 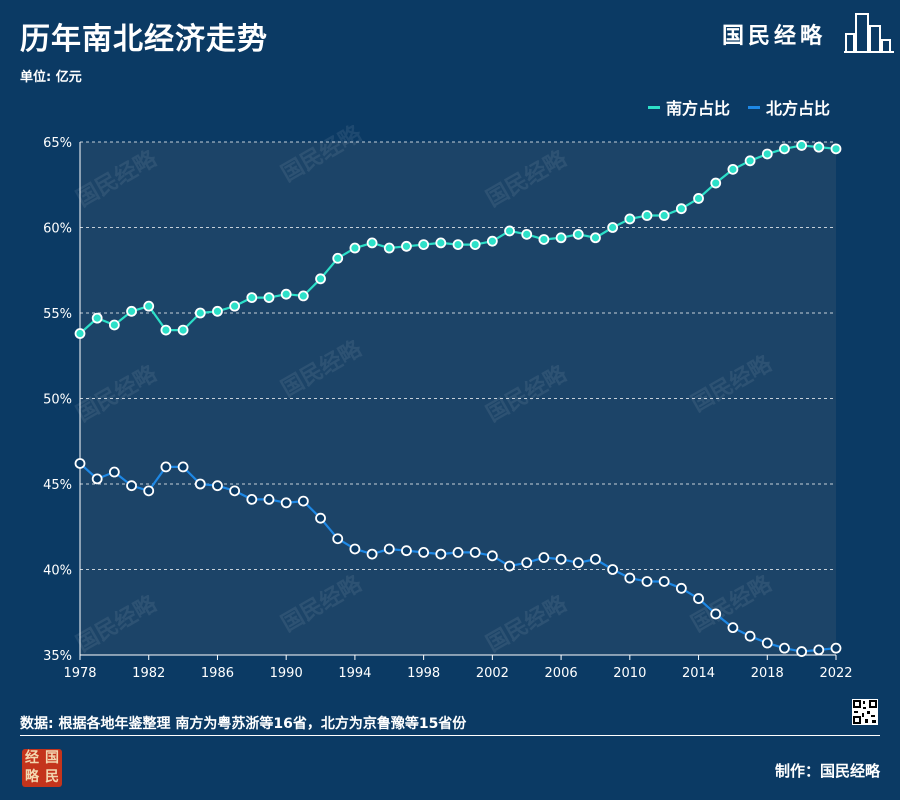 I want to click on x-tick-label: 2002, so click(x=492, y=673).